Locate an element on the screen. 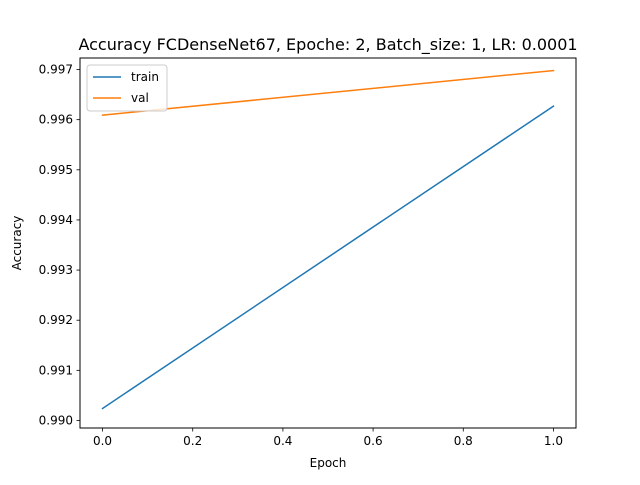 The image size is (640, 485). x-tick-label: 0.0 is located at coordinates (102, 441).